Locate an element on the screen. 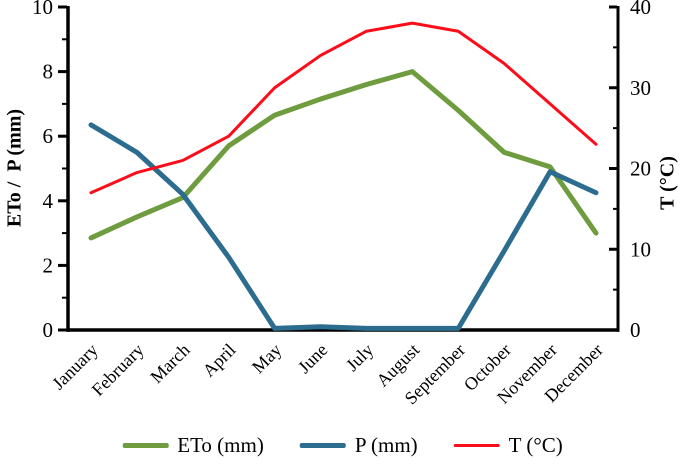 The width and height of the screenshot is (685, 465). left-tick-label: 10 is located at coordinates (42, 9).